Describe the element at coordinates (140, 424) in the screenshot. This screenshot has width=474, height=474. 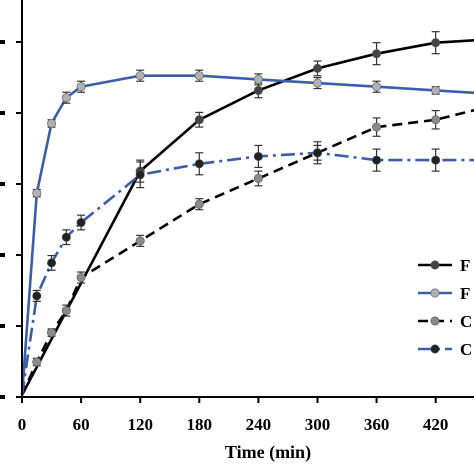
I see `x-tick-label: 120` at that location.